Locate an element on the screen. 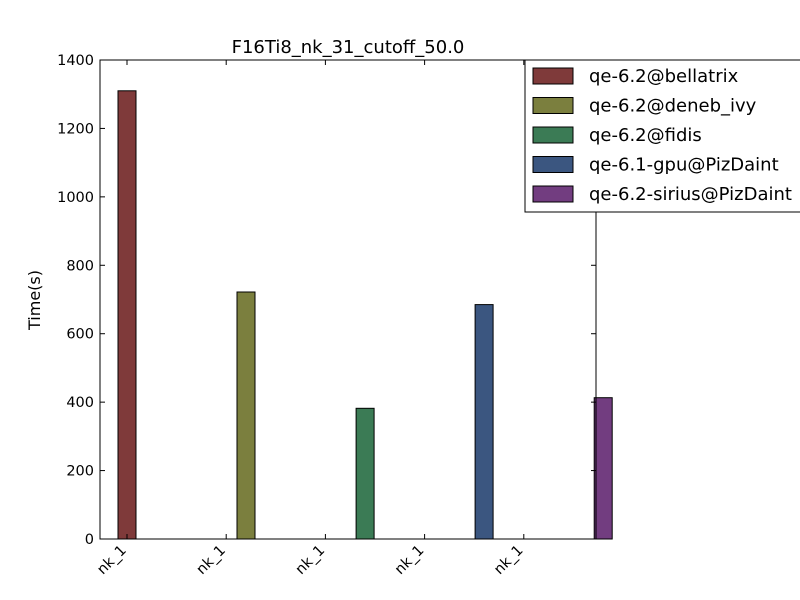 This screenshot has height=600, width=800. legend-label: qe-6.2@fidis is located at coordinates (645, 135).